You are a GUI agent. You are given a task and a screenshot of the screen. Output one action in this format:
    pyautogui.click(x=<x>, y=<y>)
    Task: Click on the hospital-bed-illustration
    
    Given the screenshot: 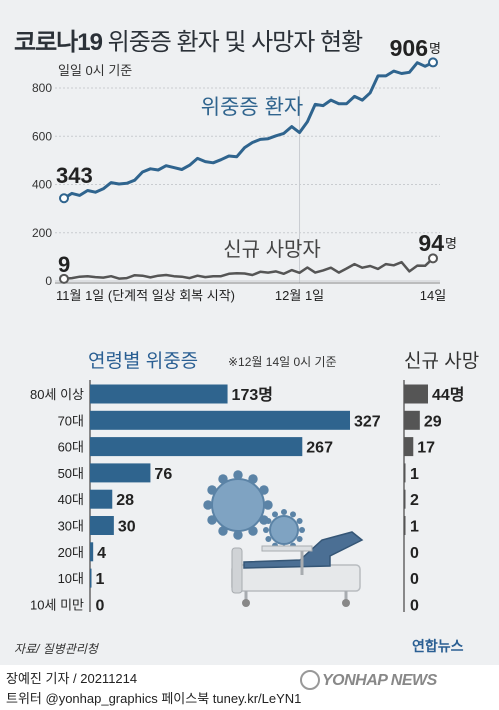 What is the action you would take?
    pyautogui.click(x=283, y=538)
    